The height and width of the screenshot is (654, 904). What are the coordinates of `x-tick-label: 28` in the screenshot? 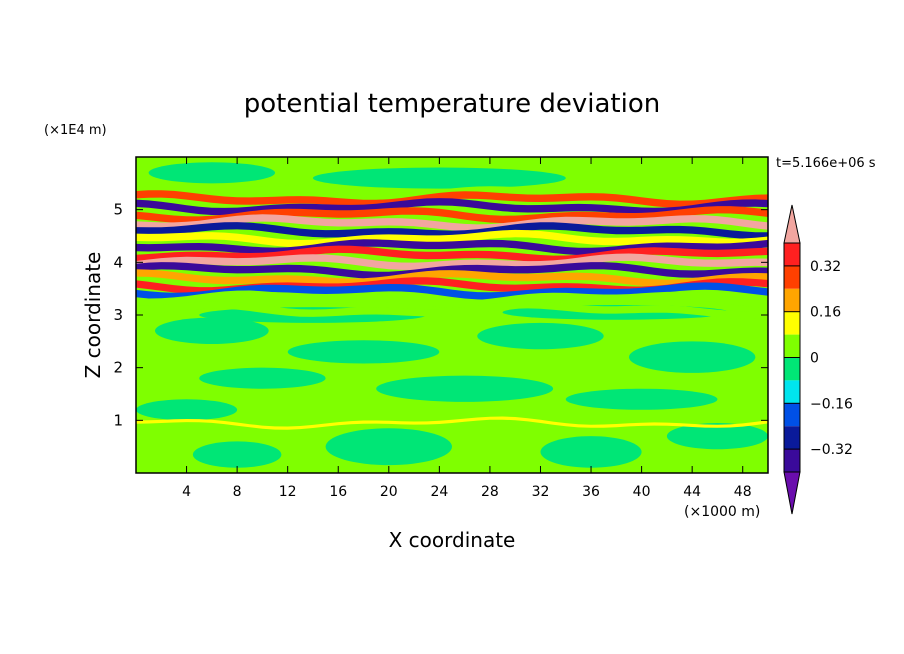 It's located at (490, 492).